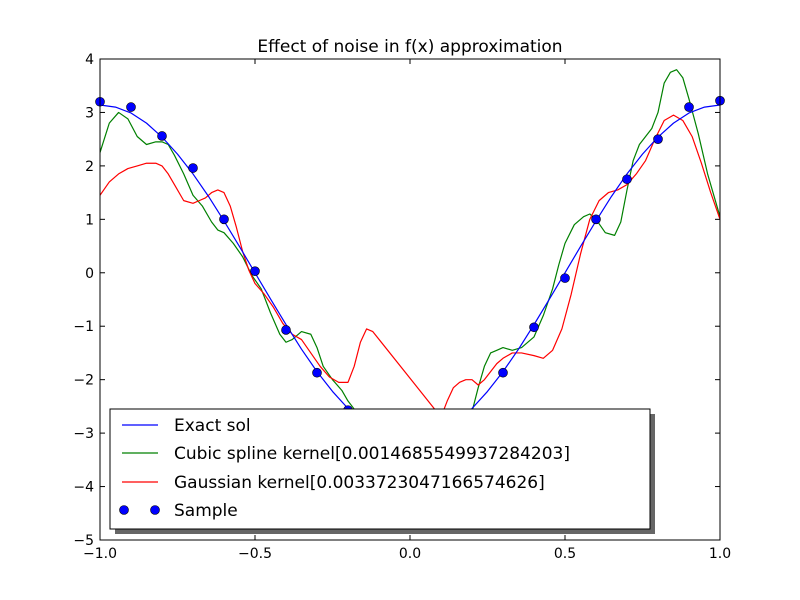  I want to click on legend-box, so click(380, 469).